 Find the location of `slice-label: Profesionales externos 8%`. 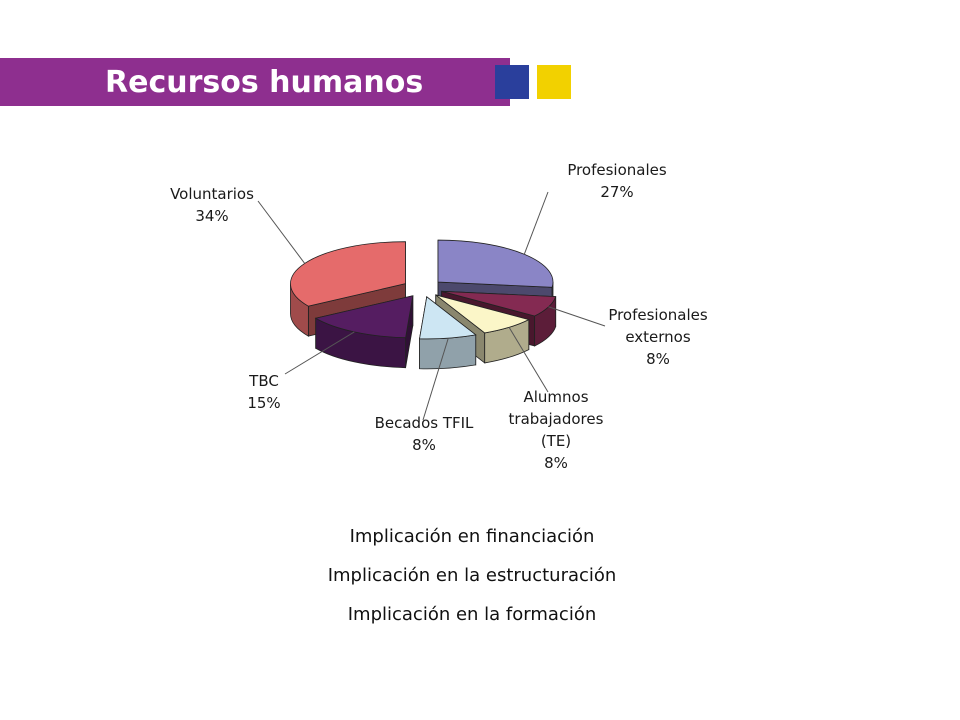

slice-label: Profesionales externos 8% is located at coordinates (658, 337).